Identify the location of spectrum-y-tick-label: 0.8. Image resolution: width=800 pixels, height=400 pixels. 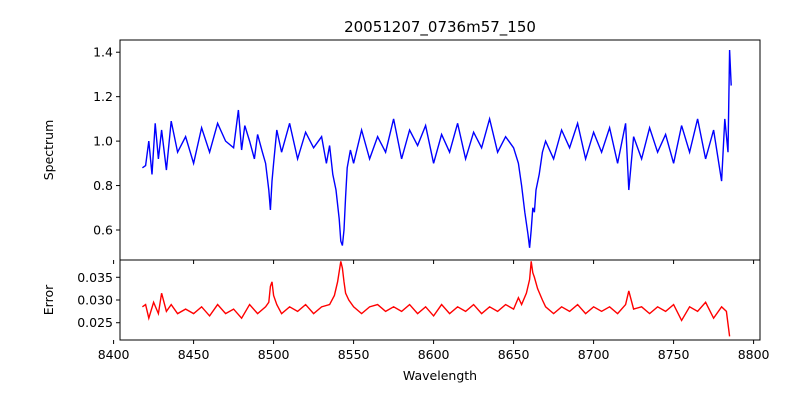
(103, 185).